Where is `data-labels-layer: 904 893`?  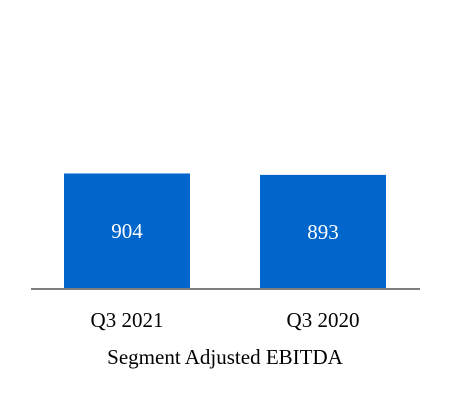
data-labels-layer: 904 893 is located at coordinates (225, 231).